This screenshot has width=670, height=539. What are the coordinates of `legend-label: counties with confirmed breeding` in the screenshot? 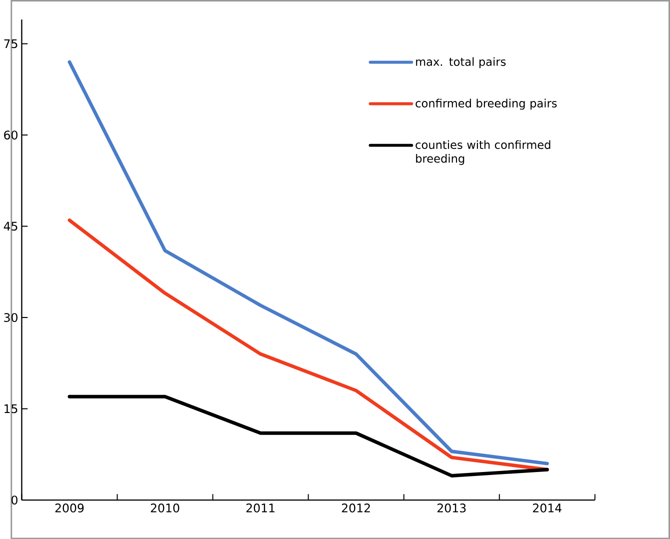 It's located at (483, 152).